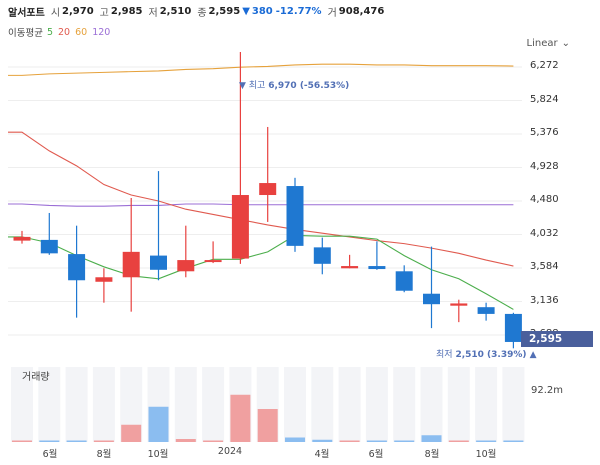 Image resolution: width=600 pixels, height=465 pixels. Describe the element at coordinates (544, 266) in the screenshot. I see `price-tick-label: 3,584` at that location.